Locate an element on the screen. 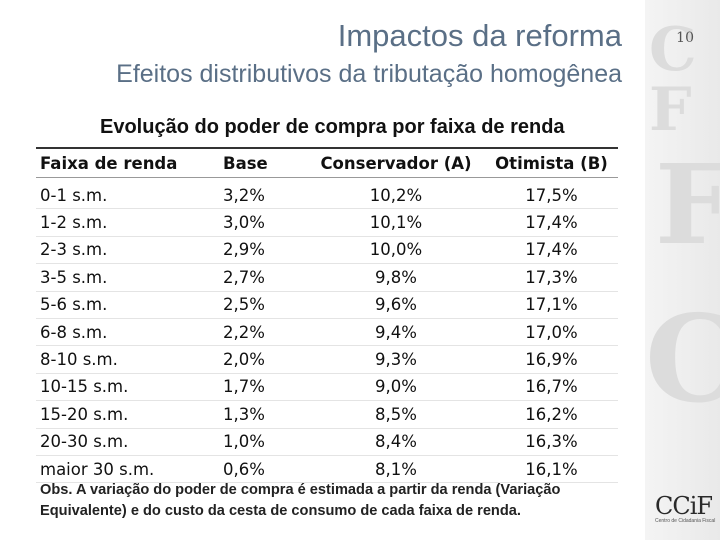 This screenshot has width=720, height=540. table-row: 3-5 s.m. 2,7% 9,8% 17,3% is located at coordinates (327, 277).